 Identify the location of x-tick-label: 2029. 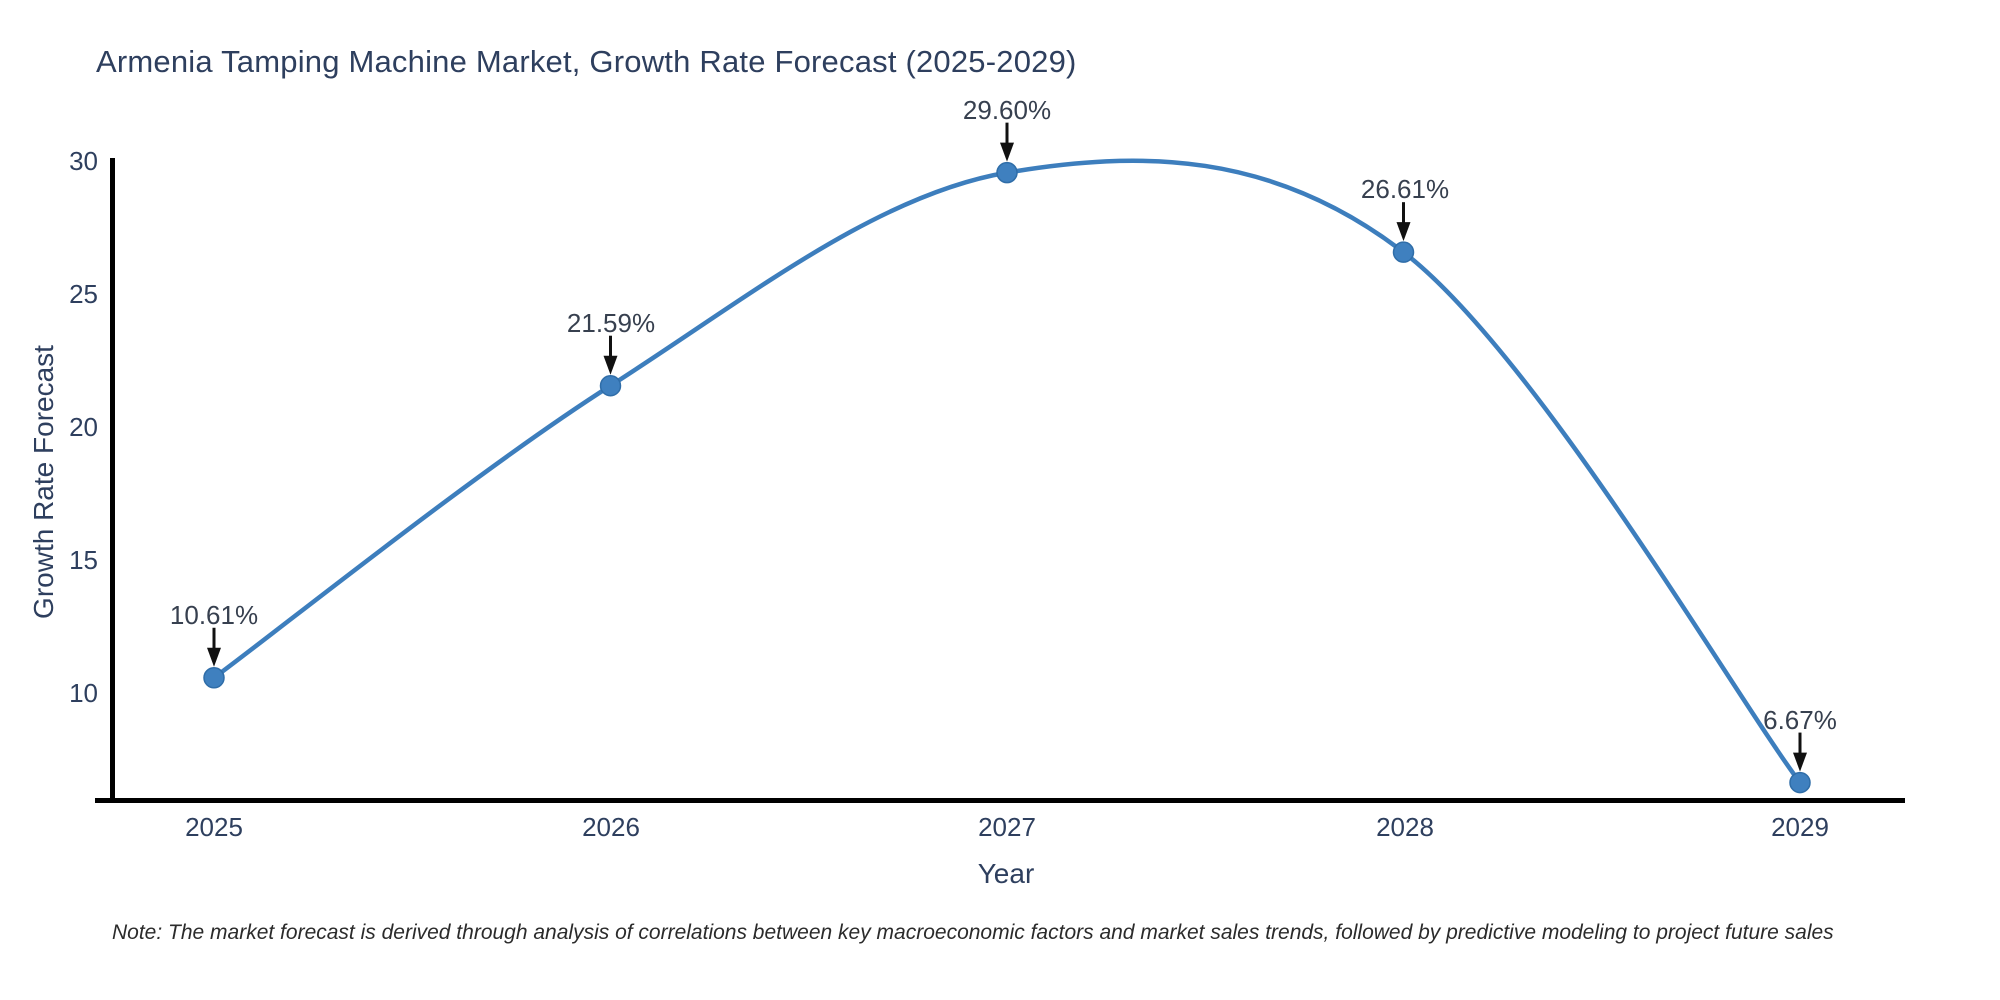
(1800, 827).